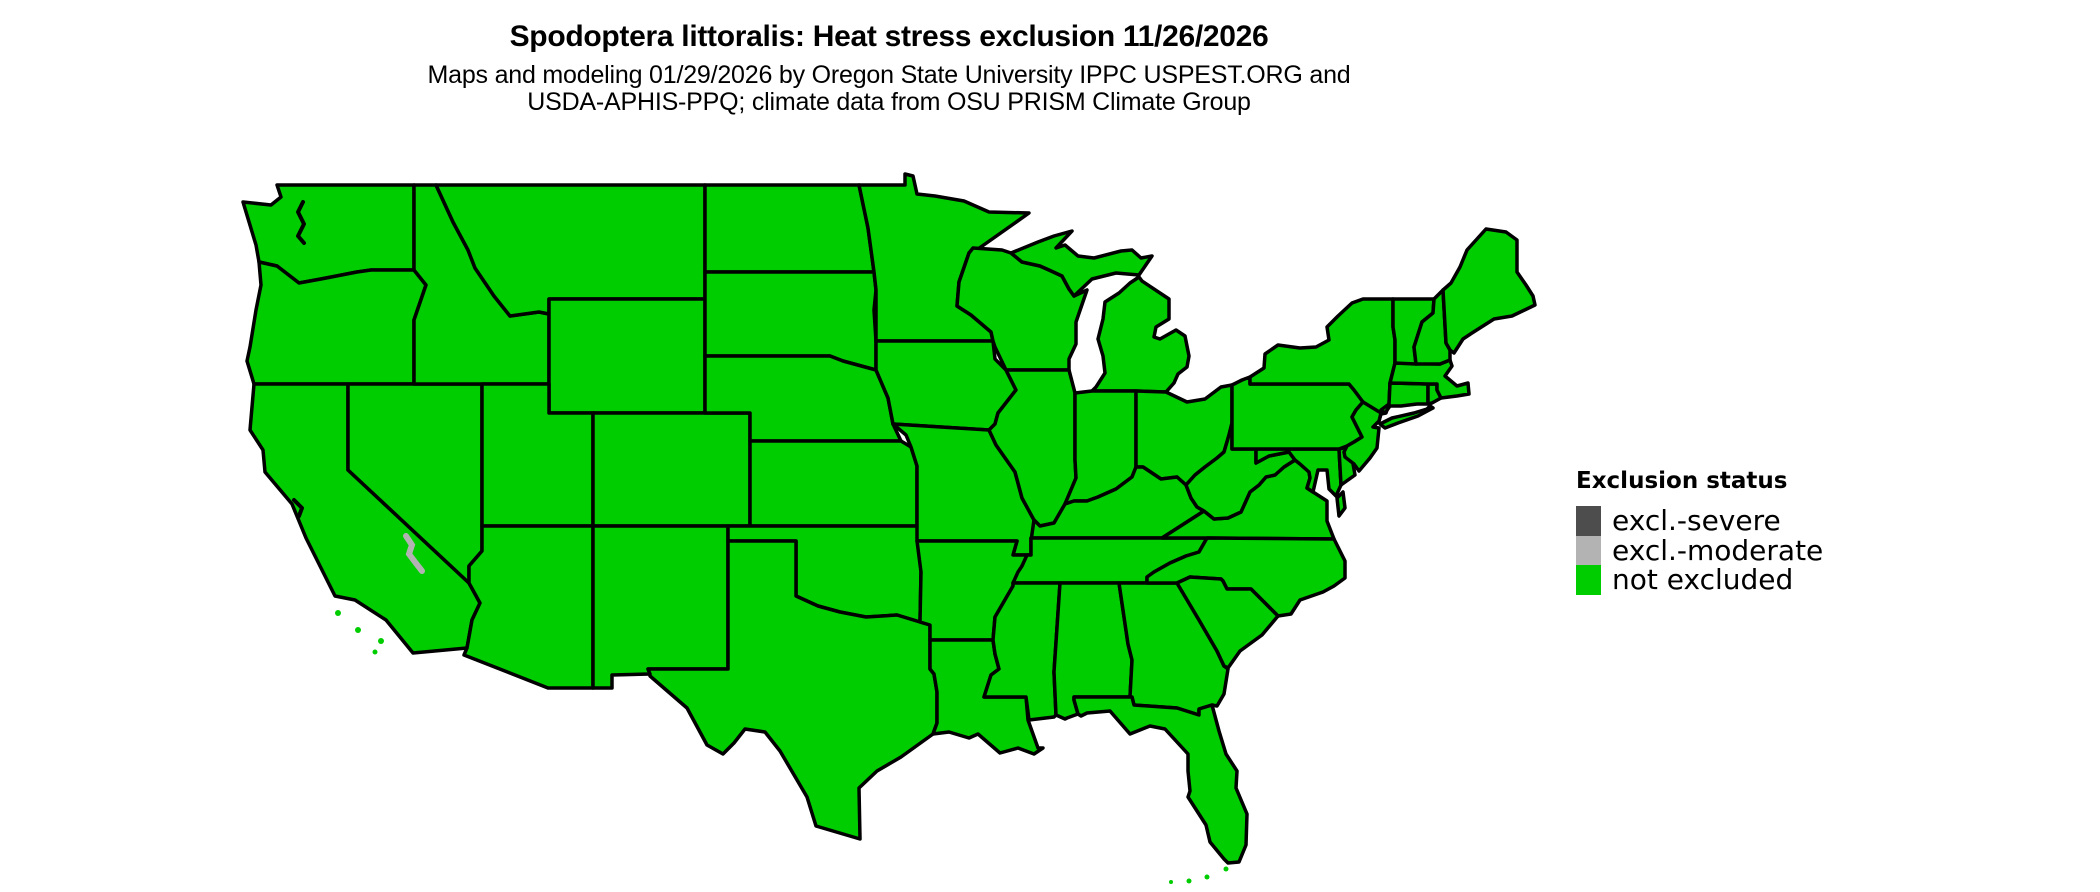  I want to click on long-island, so click(1406, 417).